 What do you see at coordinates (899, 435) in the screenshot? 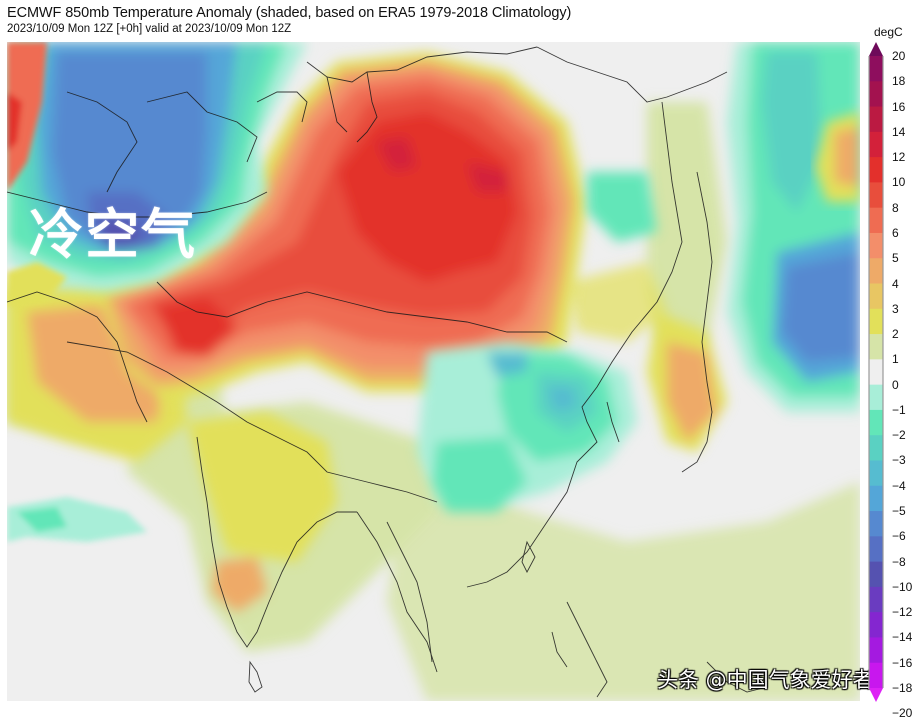
I see `colorbar-tick-label: −2` at bounding box center [899, 435].